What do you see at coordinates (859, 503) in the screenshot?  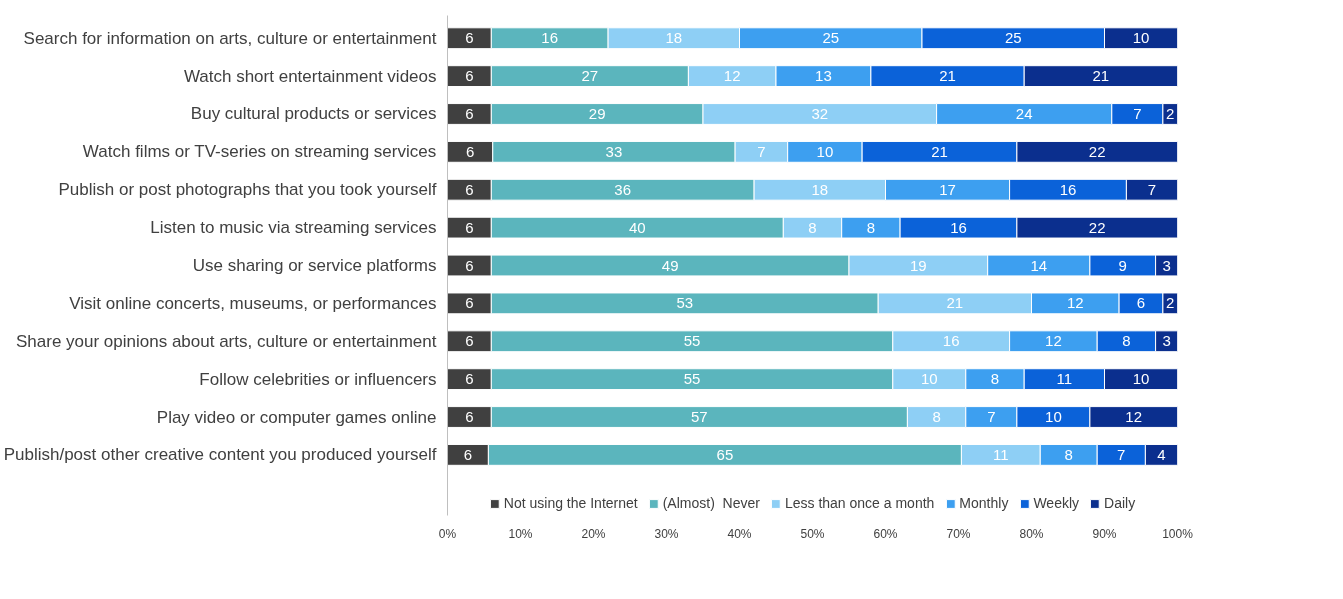 I see `legend-label: Less than once a month` at bounding box center [859, 503].